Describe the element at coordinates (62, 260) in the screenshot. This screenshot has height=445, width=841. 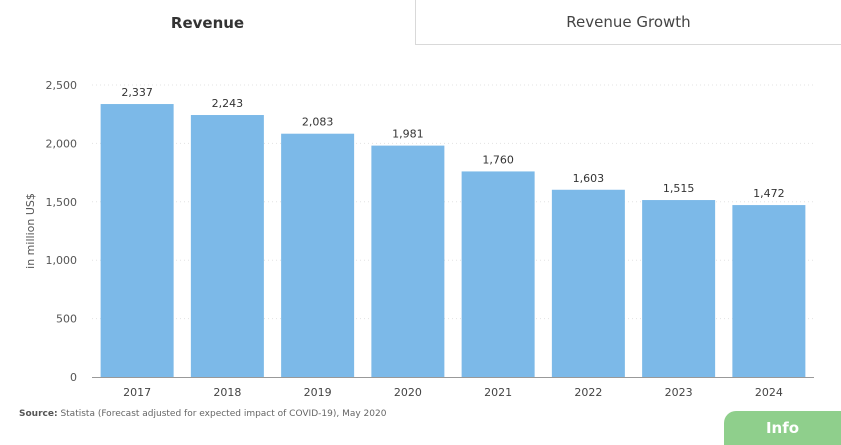
I see `y-tick-label: 1,000` at that location.